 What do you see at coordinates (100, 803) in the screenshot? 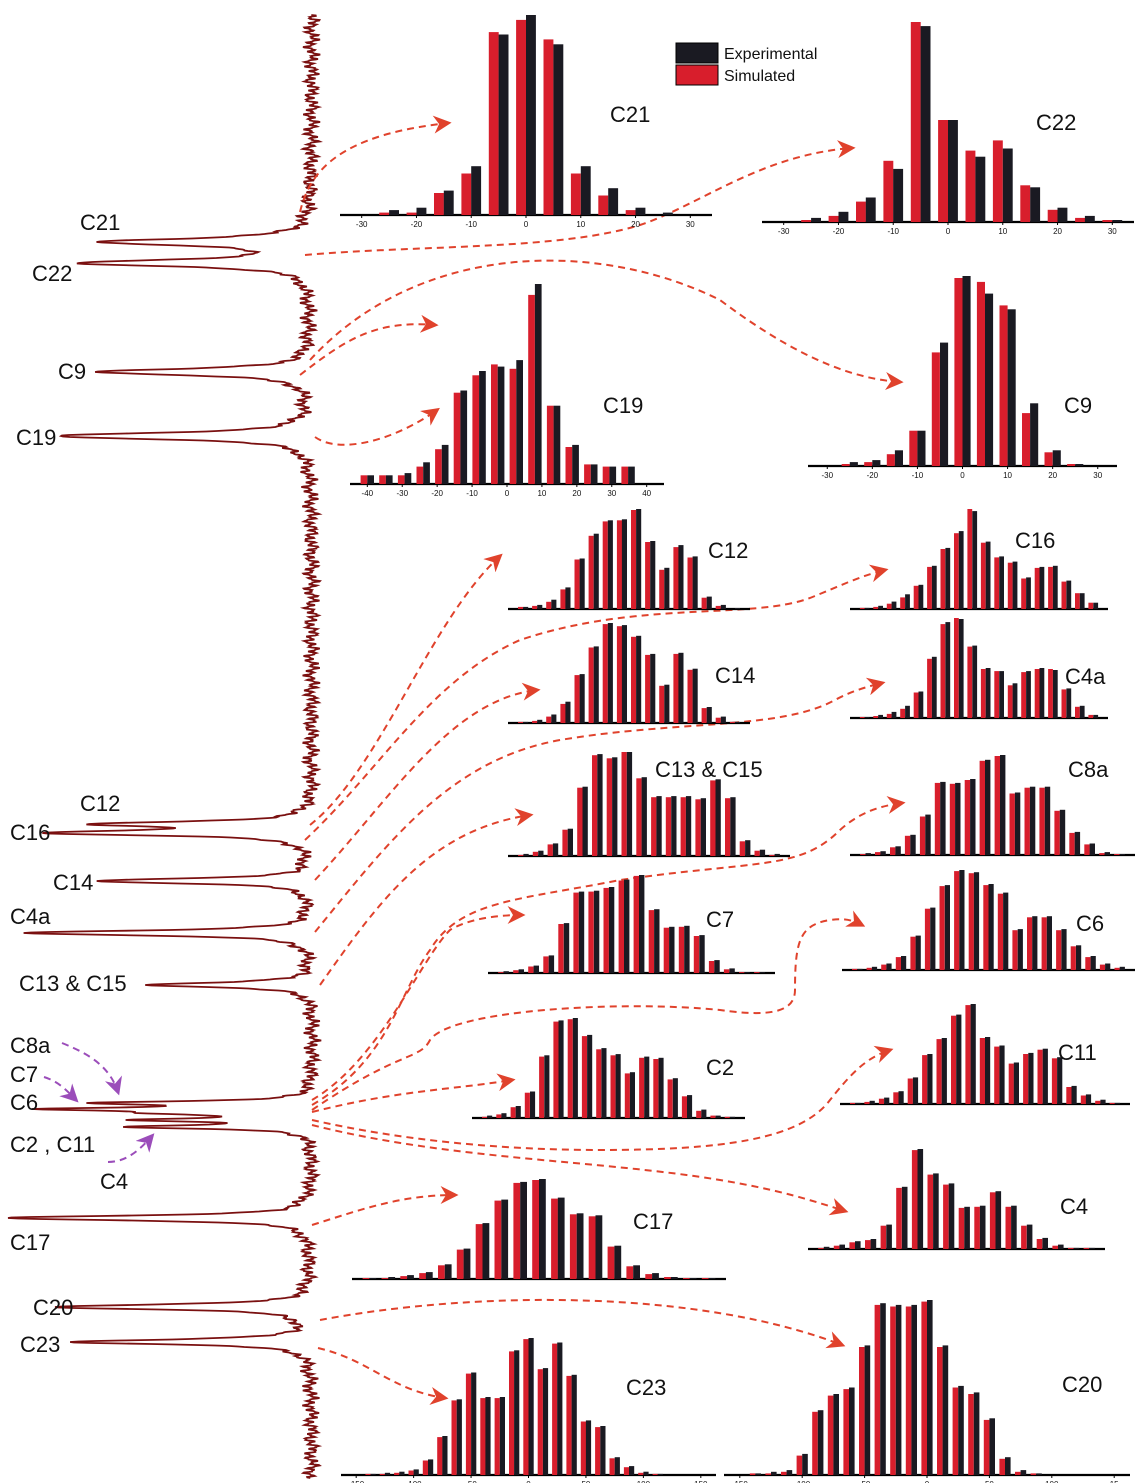
I see `label-c12: C12` at bounding box center [100, 803].